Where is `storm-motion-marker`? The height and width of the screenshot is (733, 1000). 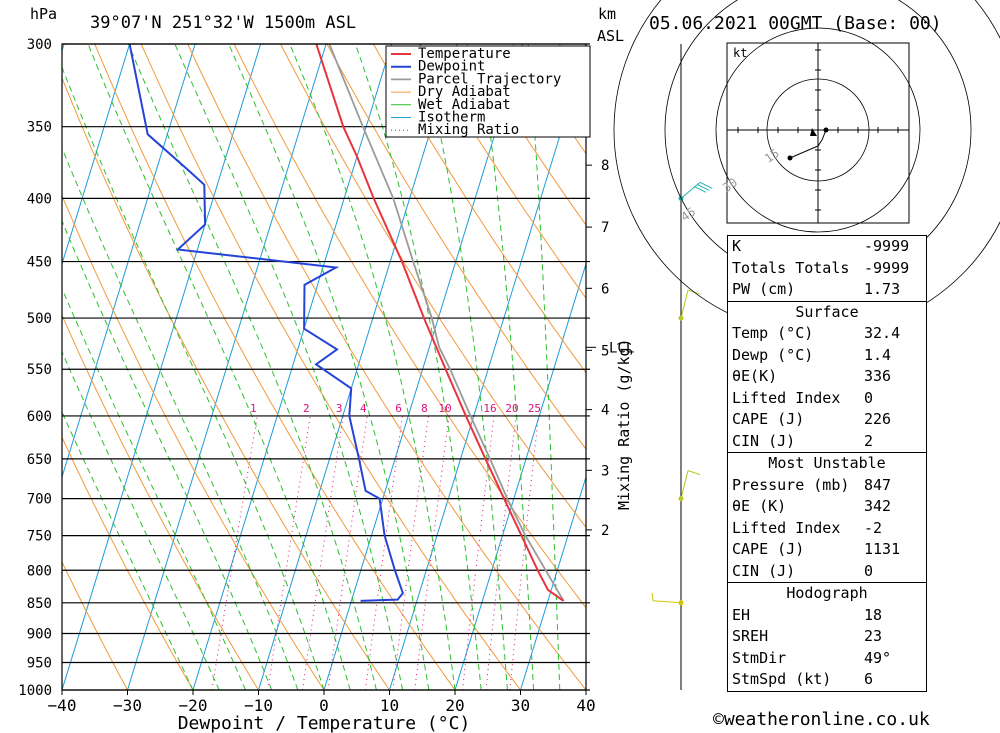
storm-motion-marker is located at coordinates (813, 132).